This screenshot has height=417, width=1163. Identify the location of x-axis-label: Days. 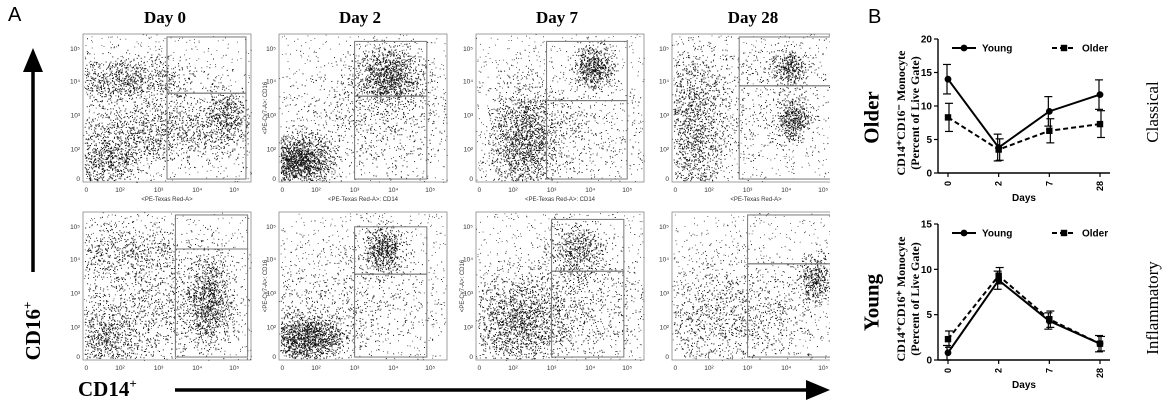
(1024, 198).